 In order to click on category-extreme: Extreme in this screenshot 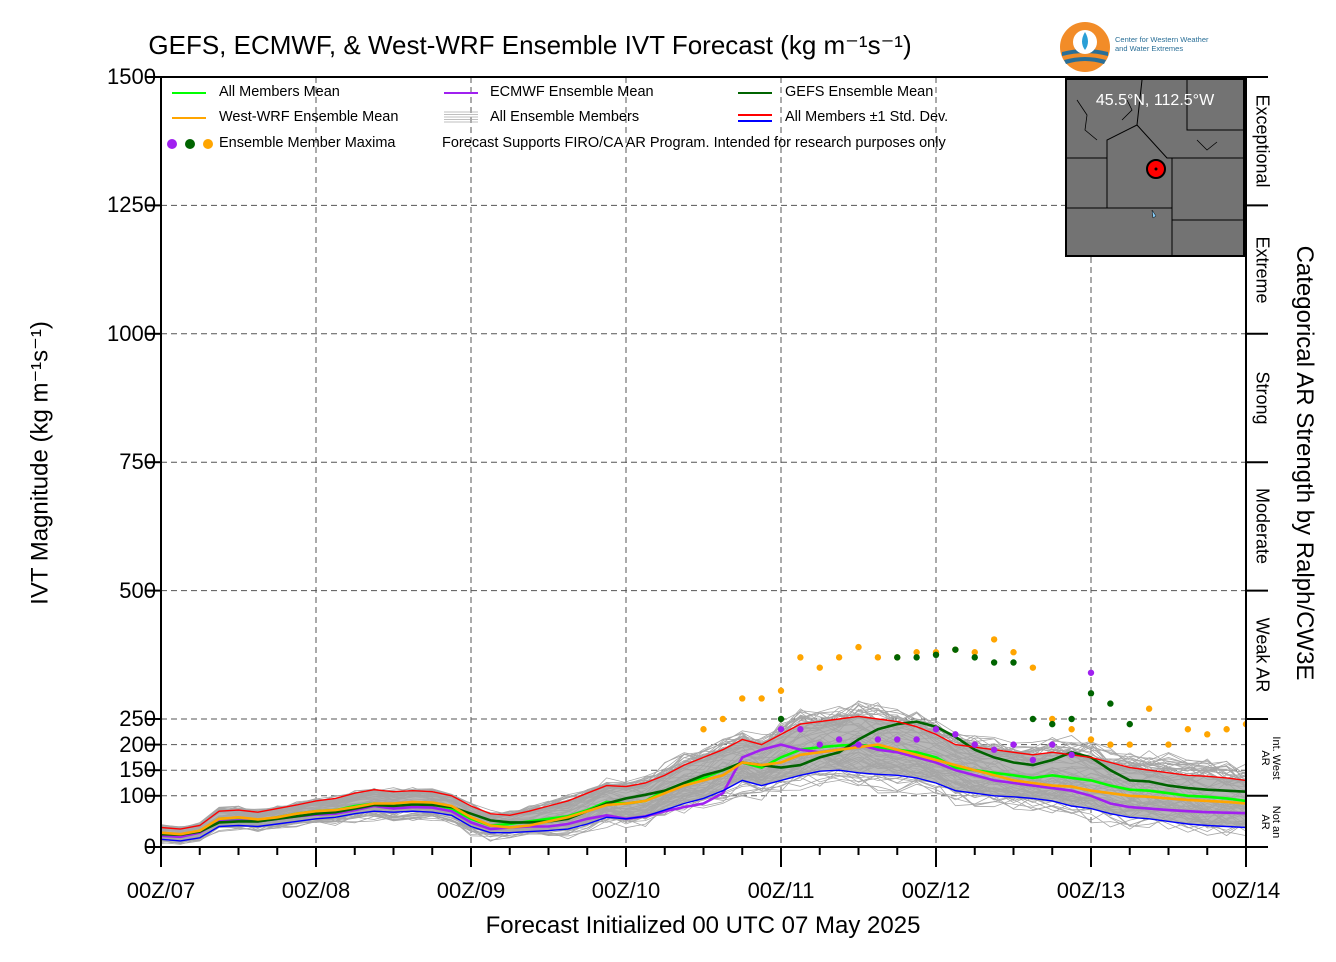, I will do `click(1262, 270)`.